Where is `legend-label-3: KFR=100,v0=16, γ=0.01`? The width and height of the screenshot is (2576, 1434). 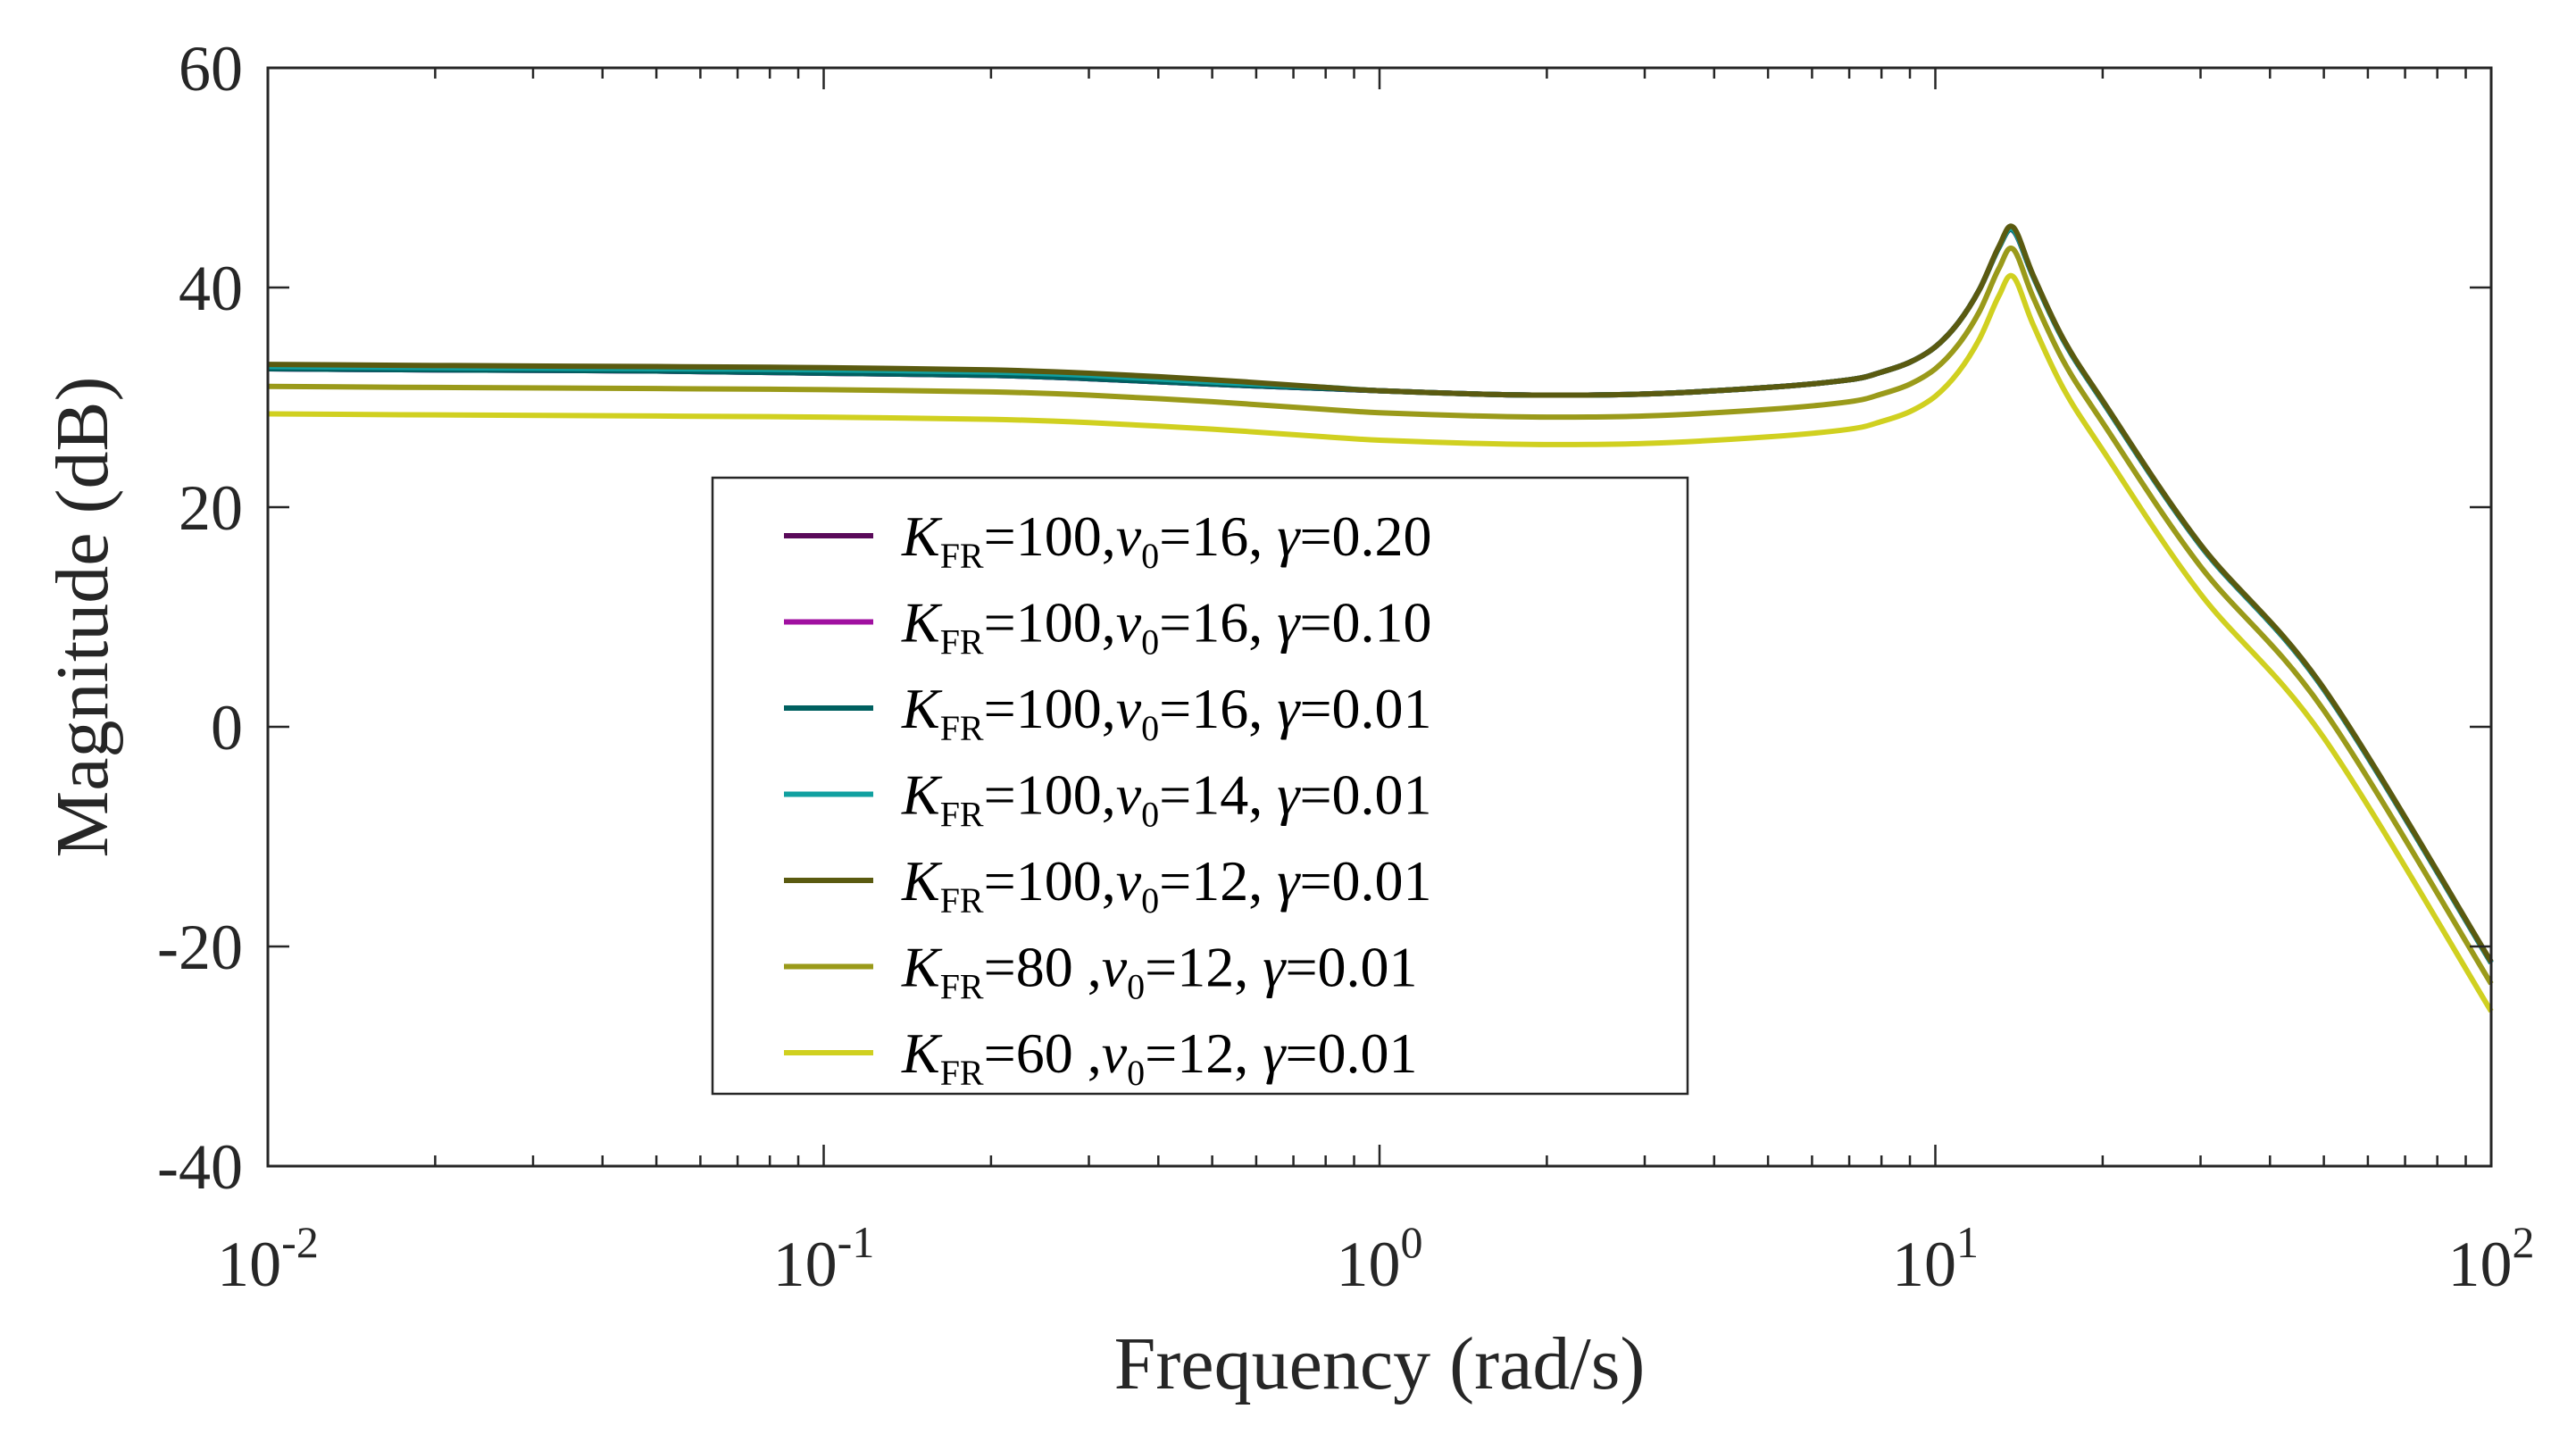
legend-label-3: KFR=100,v0=16, γ=0.01 is located at coordinates (1166, 712).